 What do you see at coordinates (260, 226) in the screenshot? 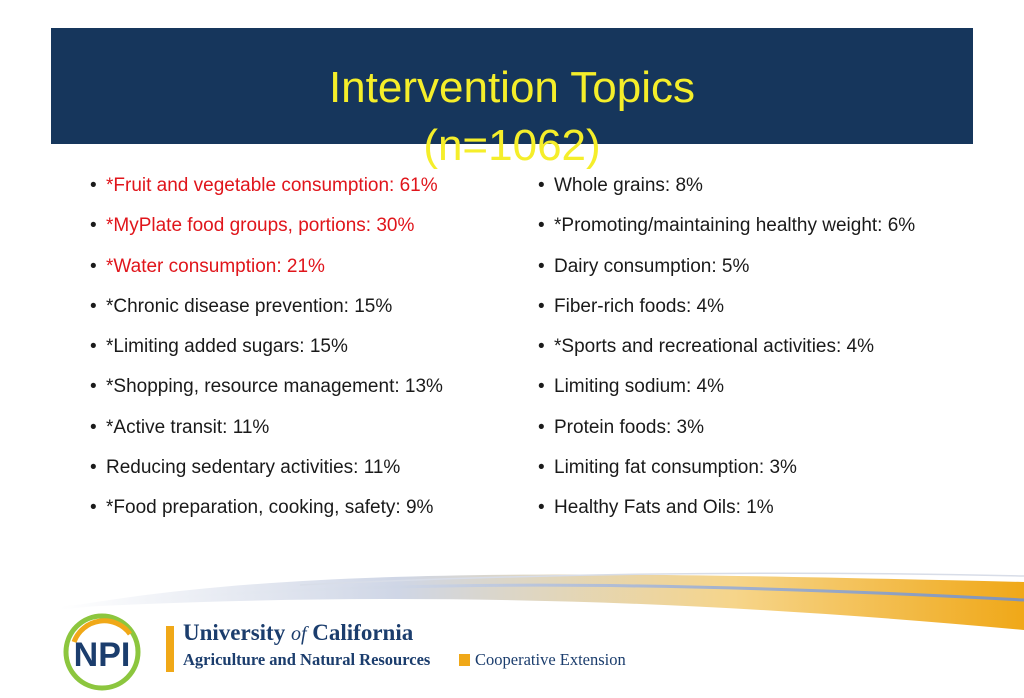
I see `topic-text: *MyPlate food groups, portions: 30%` at bounding box center [260, 226].